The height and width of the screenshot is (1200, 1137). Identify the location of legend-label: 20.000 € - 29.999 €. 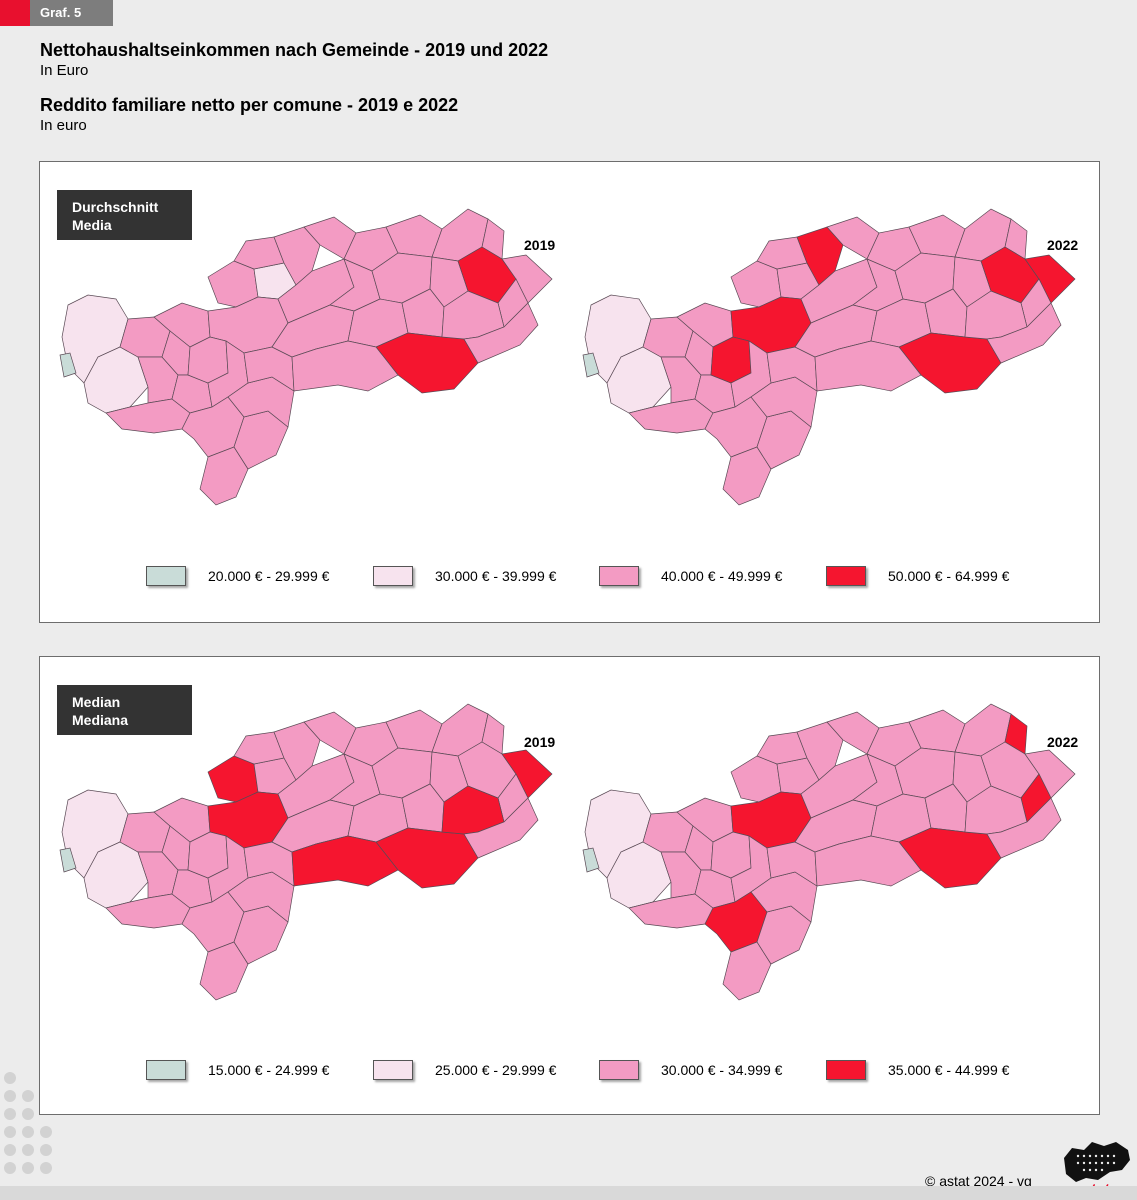
(269, 576).